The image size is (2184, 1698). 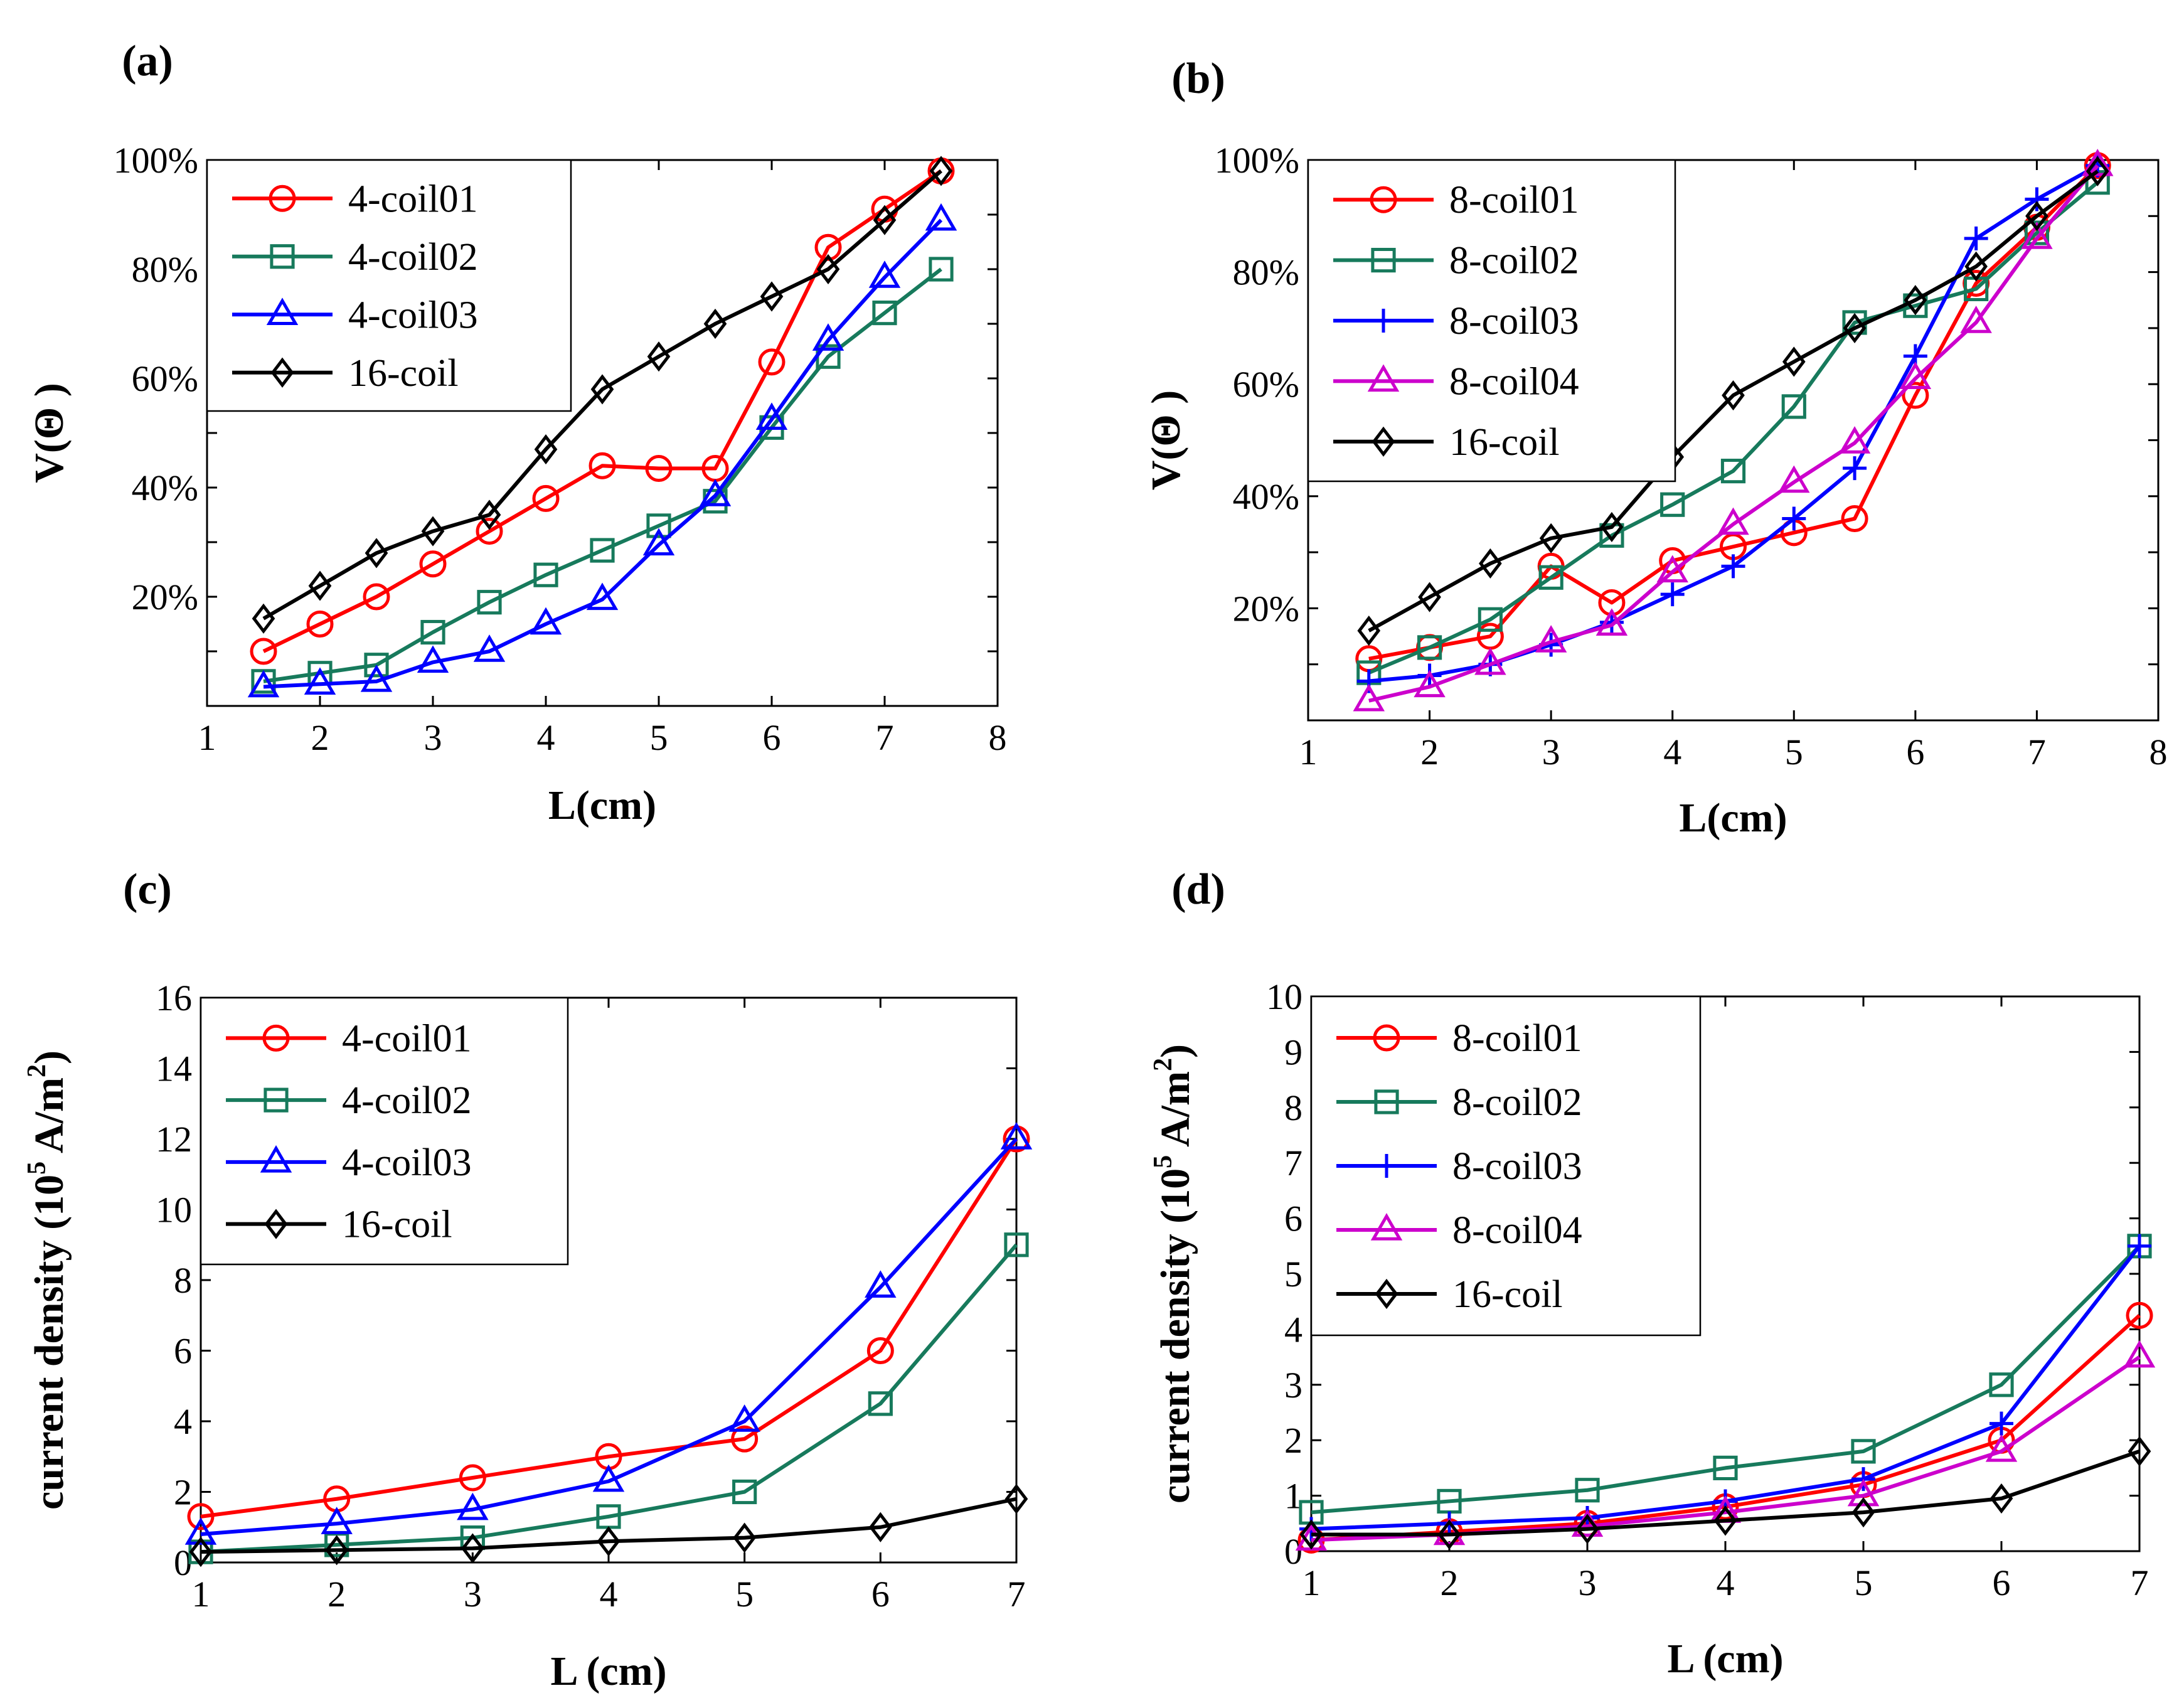 I want to click on y-tick-label: 4, so click(x=1293, y=1329).